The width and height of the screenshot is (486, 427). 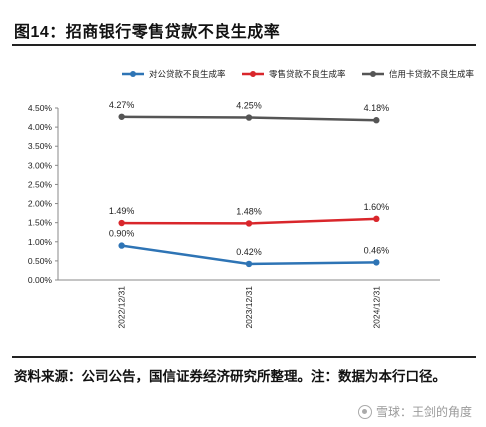 I want to click on y-tick-label-2: 1.00%, so click(x=40, y=242).